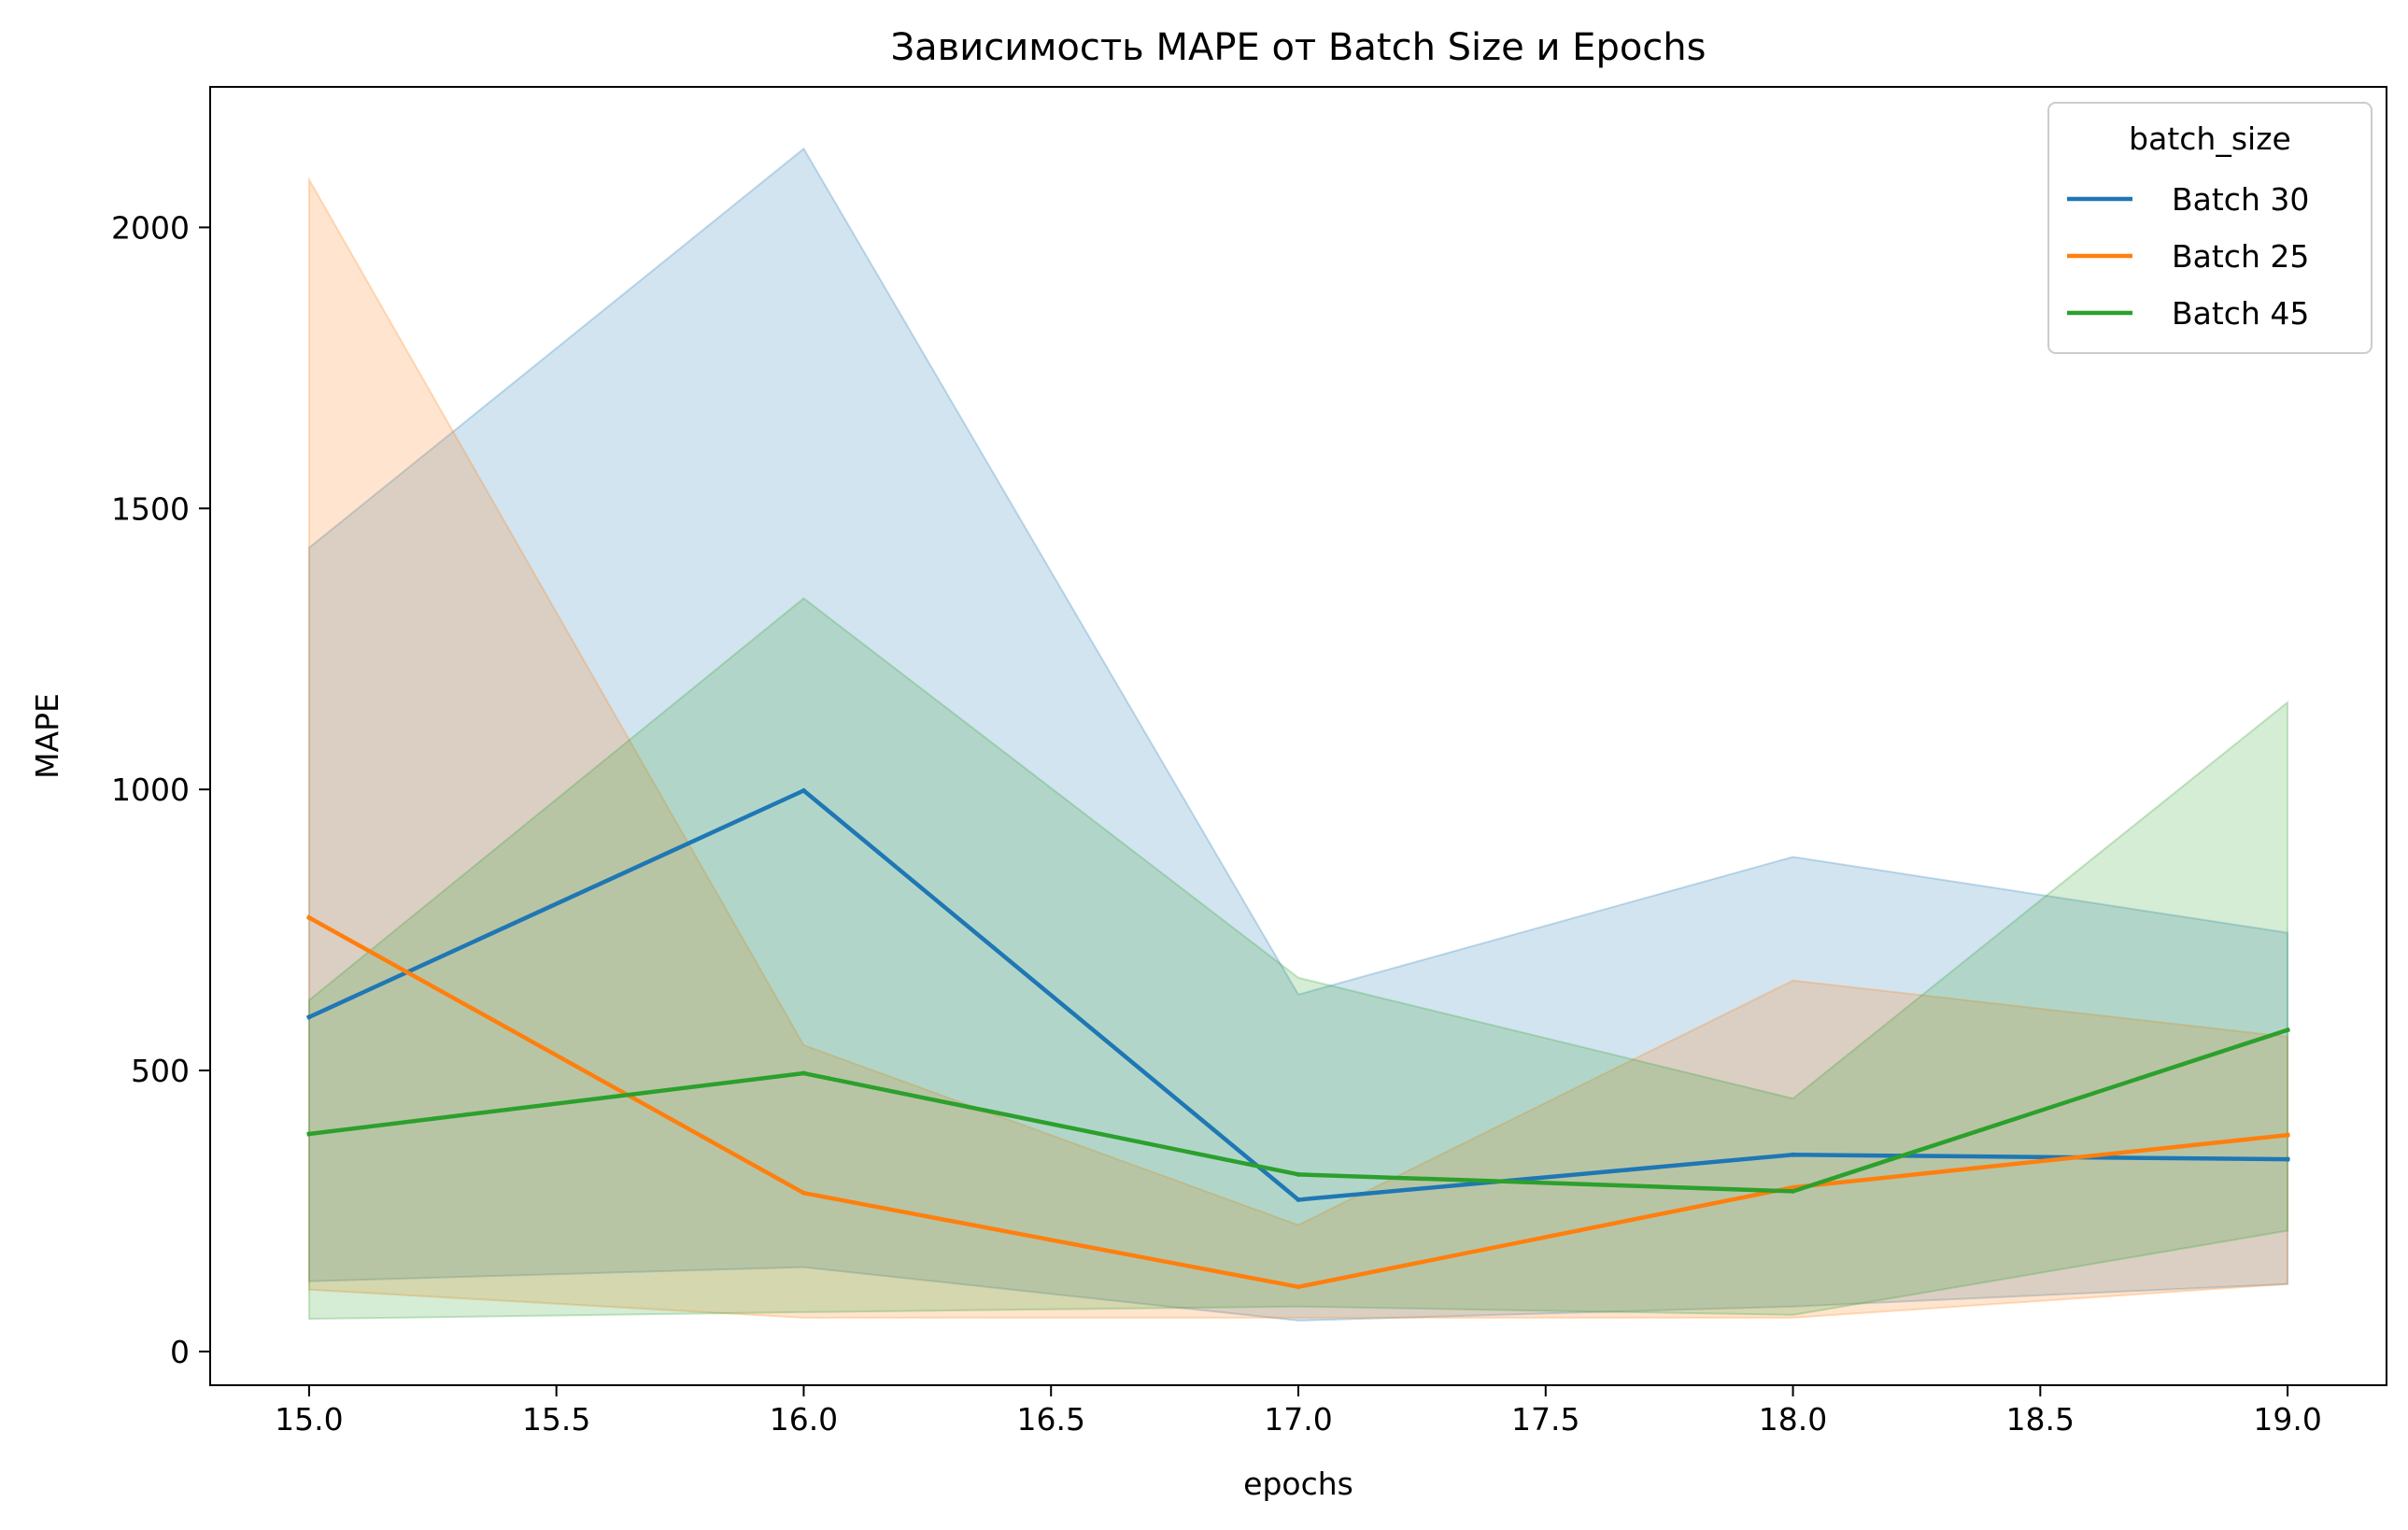 This screenshot has height=1530, width=2408. I want to click on y-tick-label: 1500, so click(150, 508).